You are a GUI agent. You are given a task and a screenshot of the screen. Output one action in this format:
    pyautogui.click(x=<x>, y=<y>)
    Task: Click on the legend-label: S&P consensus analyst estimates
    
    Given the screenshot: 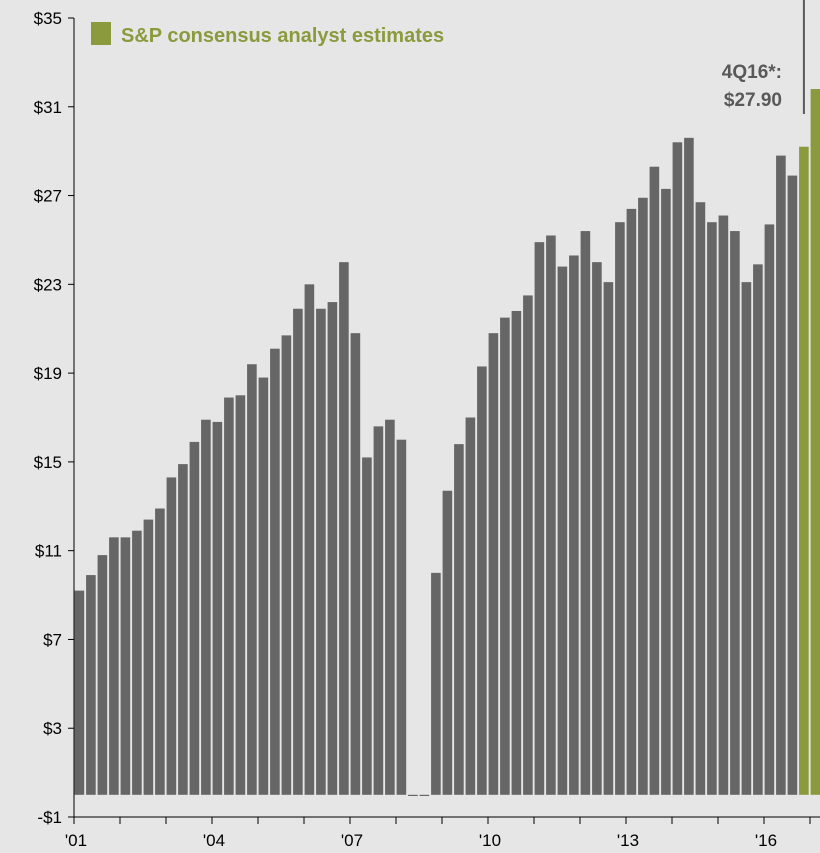 What is the action you would take?
    pyautogui.click(x=282, y=36)
    